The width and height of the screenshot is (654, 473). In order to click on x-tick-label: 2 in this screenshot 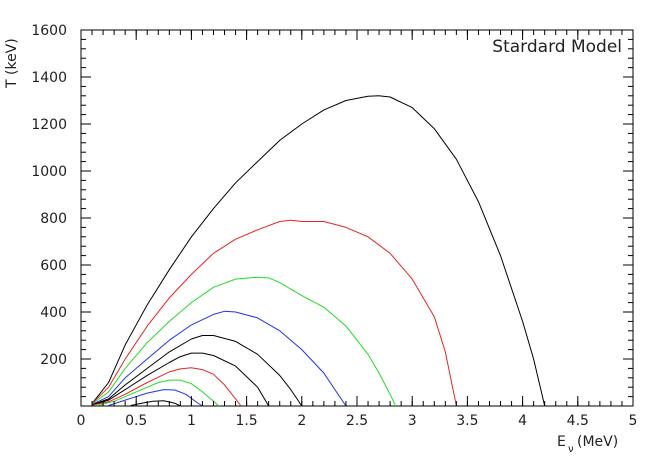, I will do `click(301, 421)`.